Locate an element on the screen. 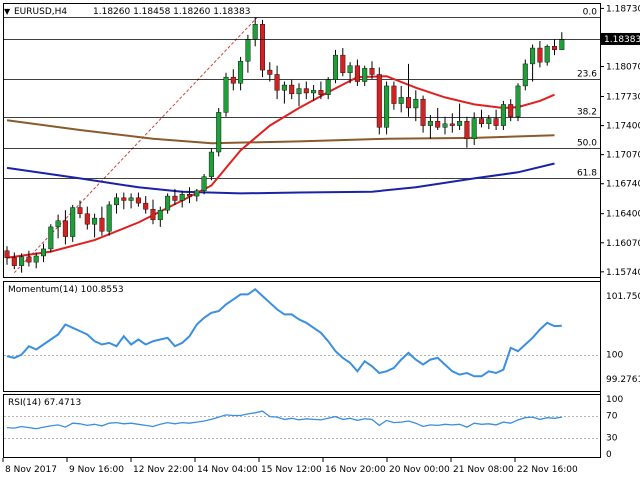 This screenshot has height=484, width=640. symbol-dropdown-icon: ▼ is located at coordinates (7, 11).